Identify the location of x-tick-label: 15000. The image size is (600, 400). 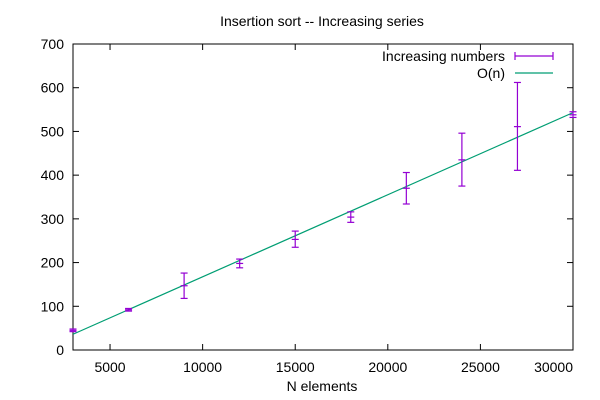
(295, 367).